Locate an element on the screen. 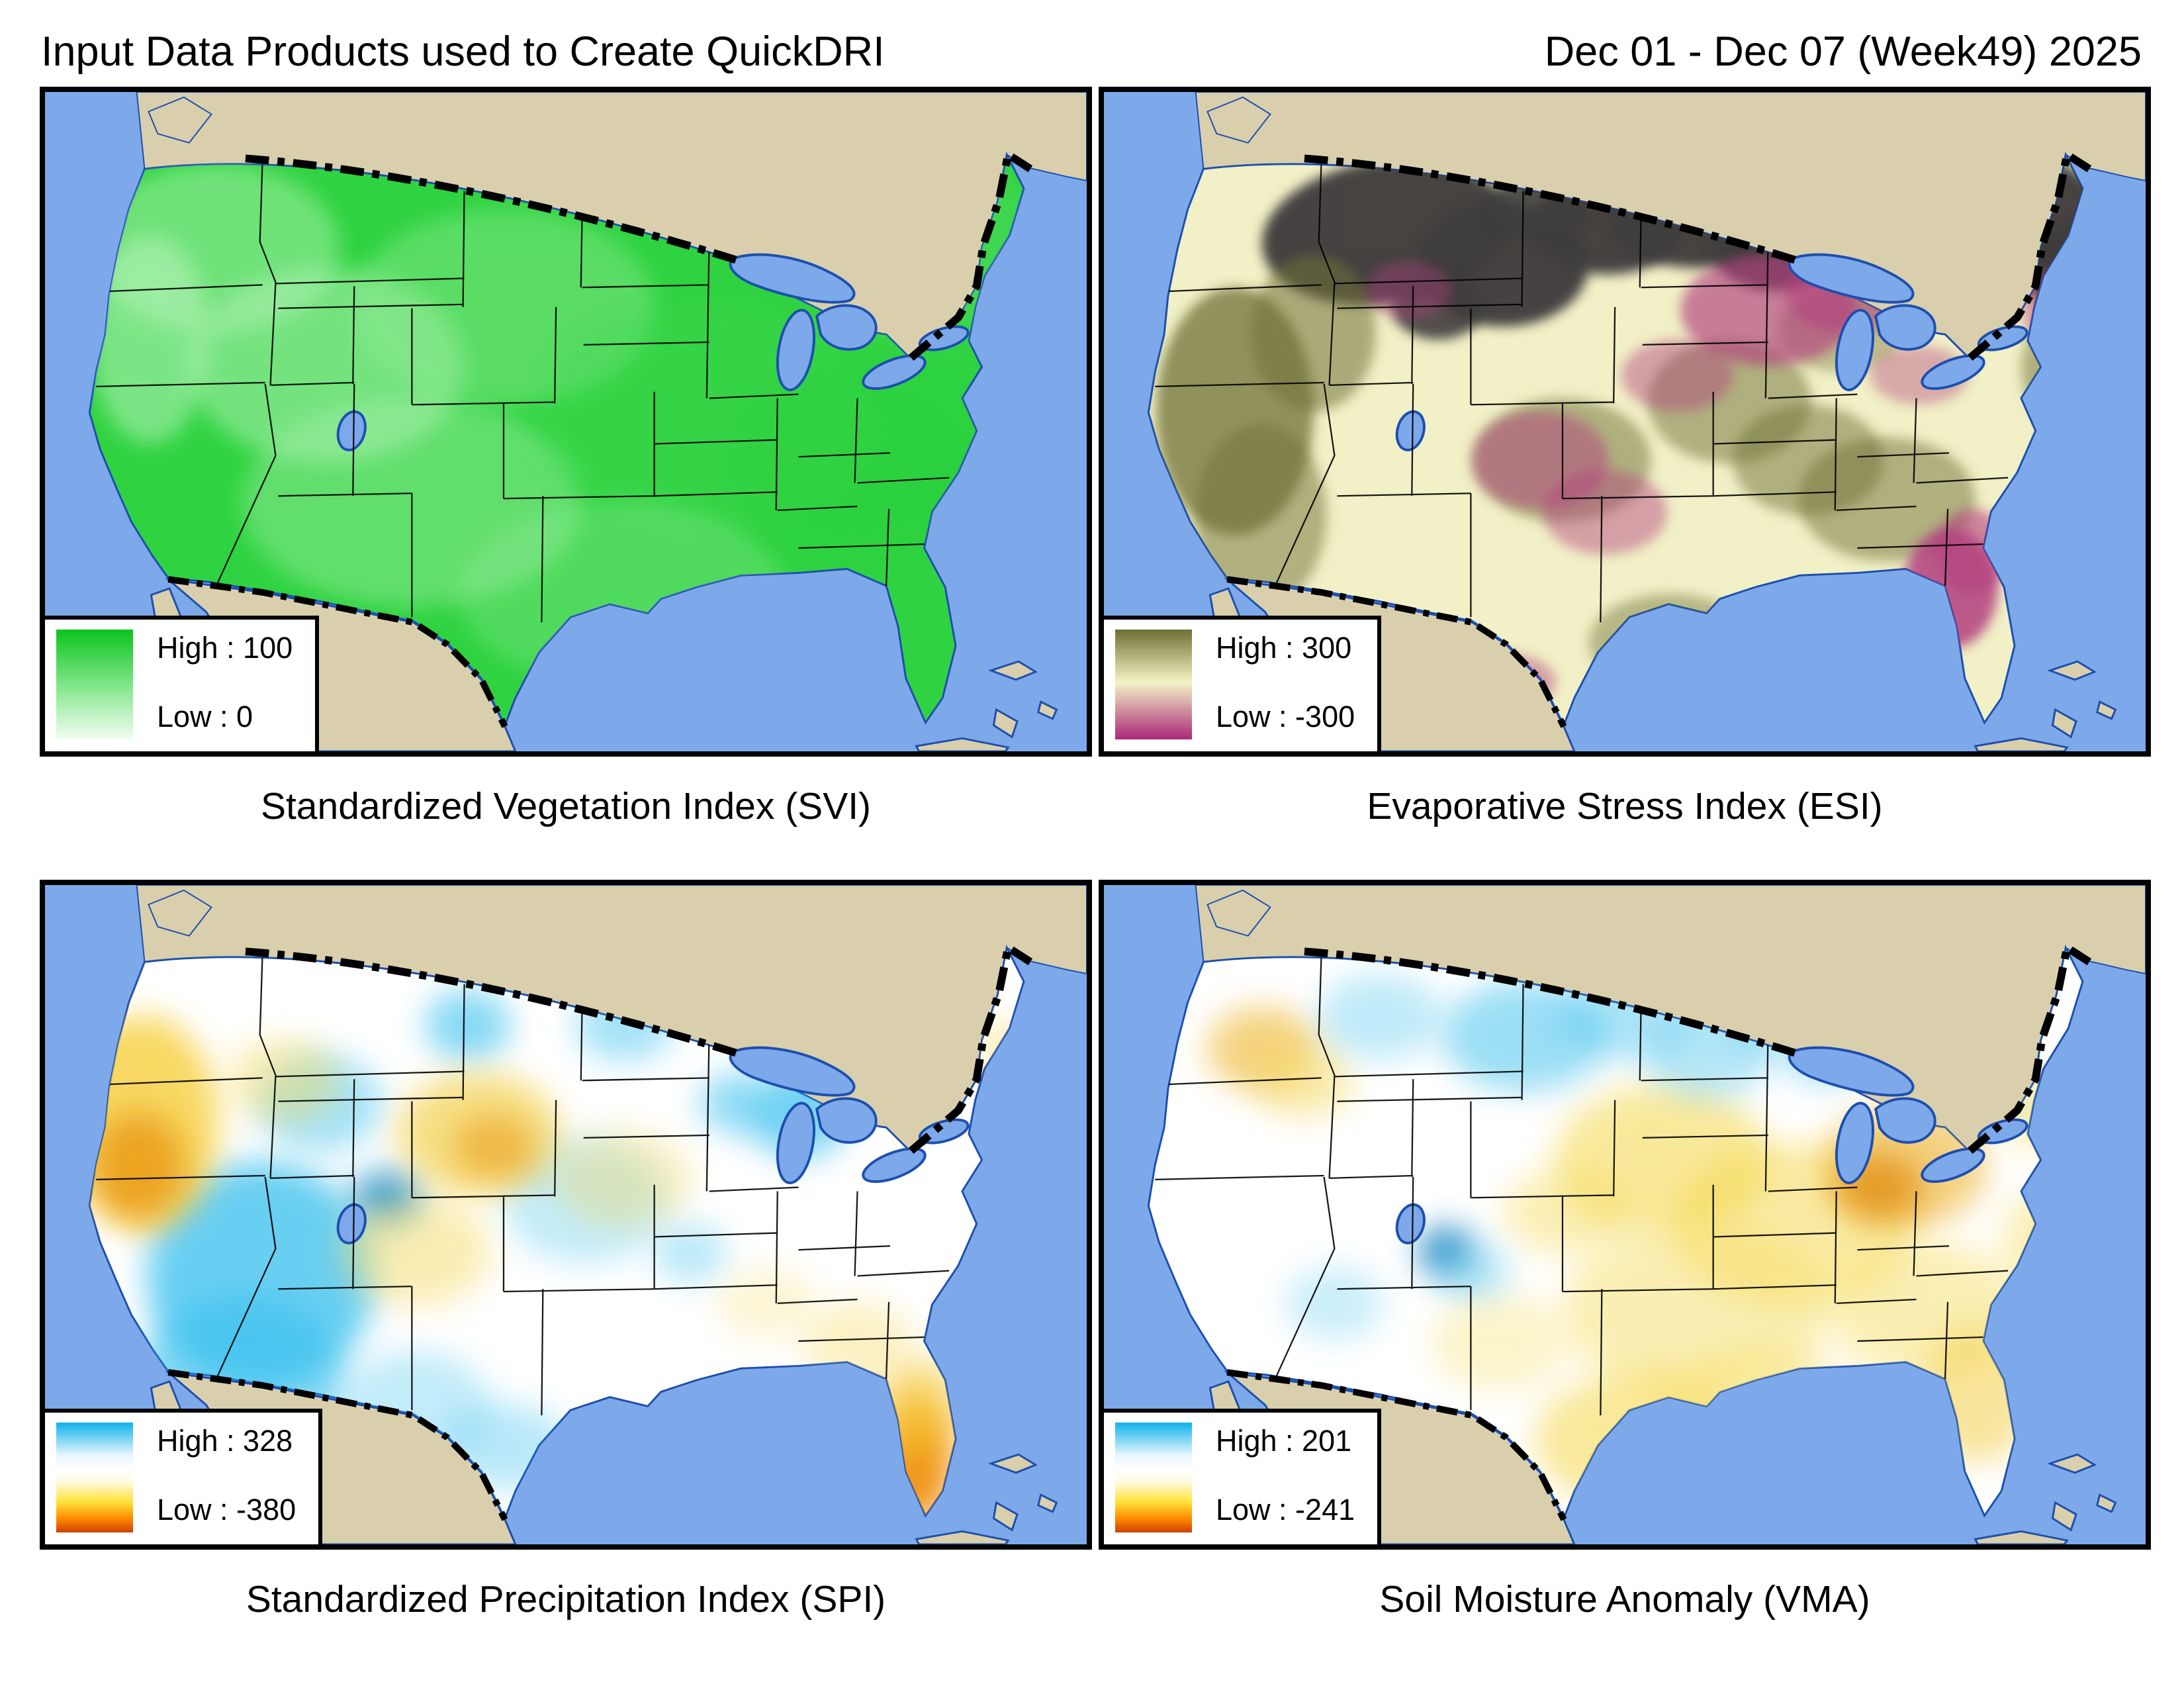 This screenshot has width=2184, height=1688. legend-low-label: Low : -300 is located at coordinates (1285, 716).